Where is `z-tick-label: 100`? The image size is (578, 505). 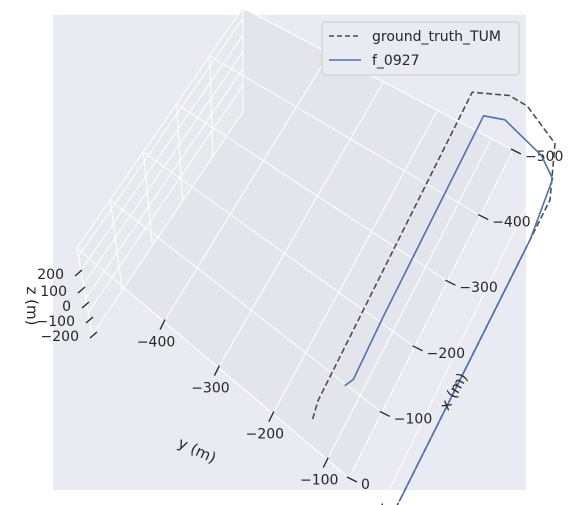
z-tick-label: 100 is located at coordinates (53, 292).